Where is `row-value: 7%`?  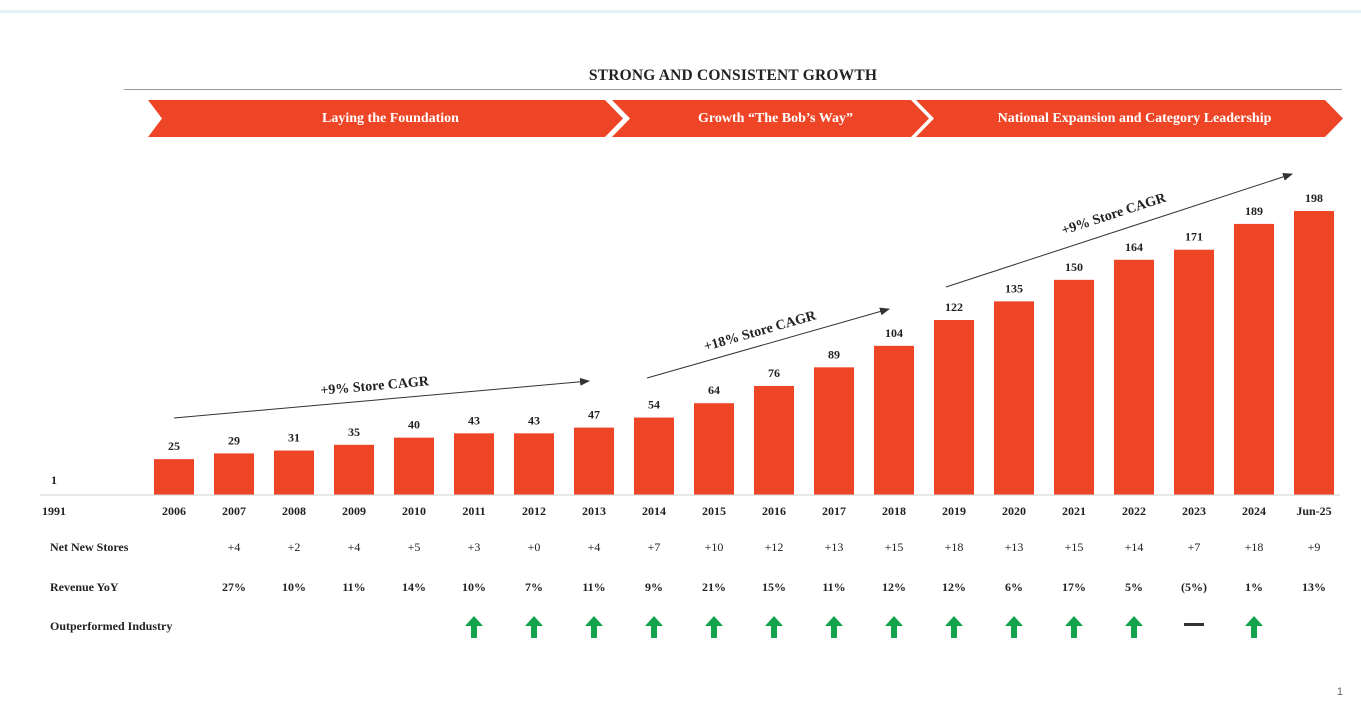
row-value: 7% is located at coordinates (534, 587).